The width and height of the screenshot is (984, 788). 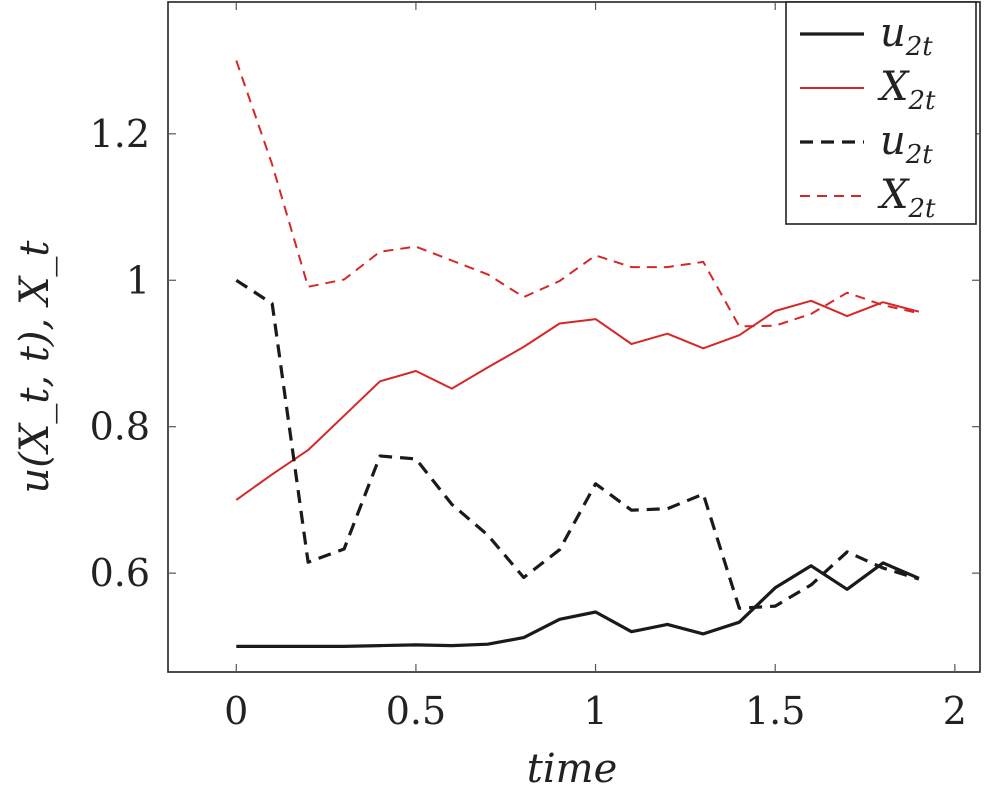 What do you see at coordinates (906, 90) in the screenshot?
I see `legend-label-2: X2t` at bounding box center [906, 90].